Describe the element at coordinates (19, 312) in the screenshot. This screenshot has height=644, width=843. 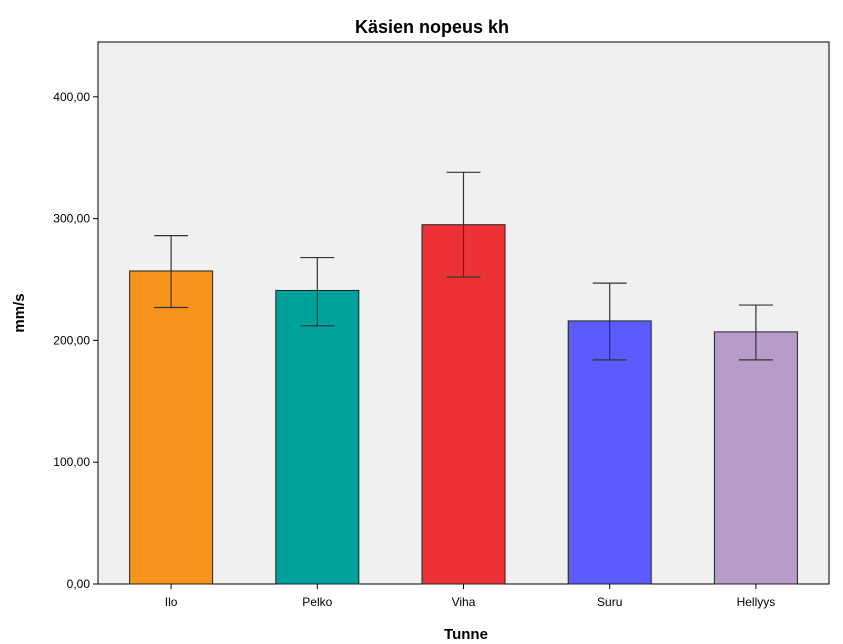
I see `y-axis-title: mm/s` at that location.